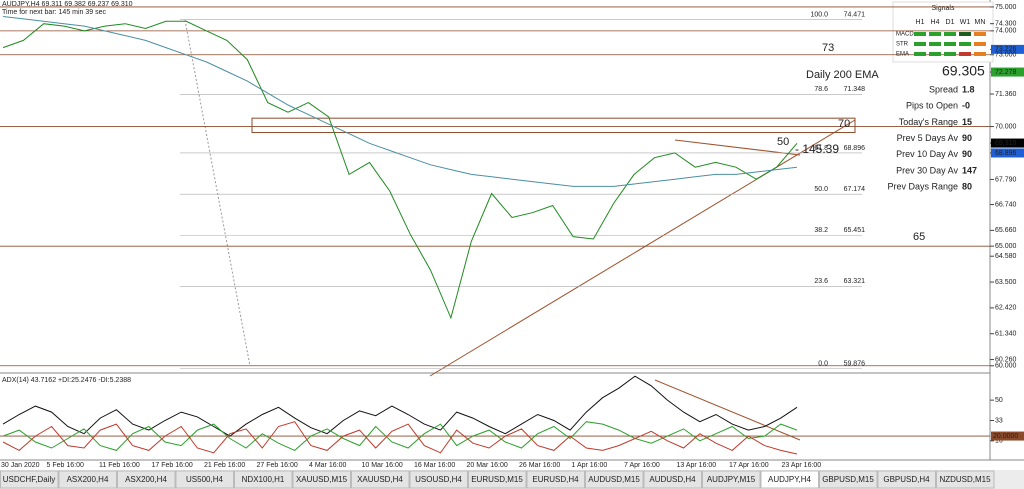 The width and height of the screenshot is (1024, 489). What do you see at coordinates (697, 465) in the screenshot?
I see `x-tick-label: 13 Apr 16:00` at bounding box center [697, 465].